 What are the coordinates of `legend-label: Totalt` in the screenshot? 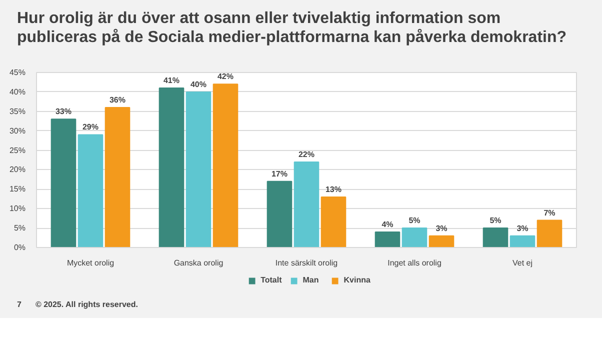 It's located at (271, 280).